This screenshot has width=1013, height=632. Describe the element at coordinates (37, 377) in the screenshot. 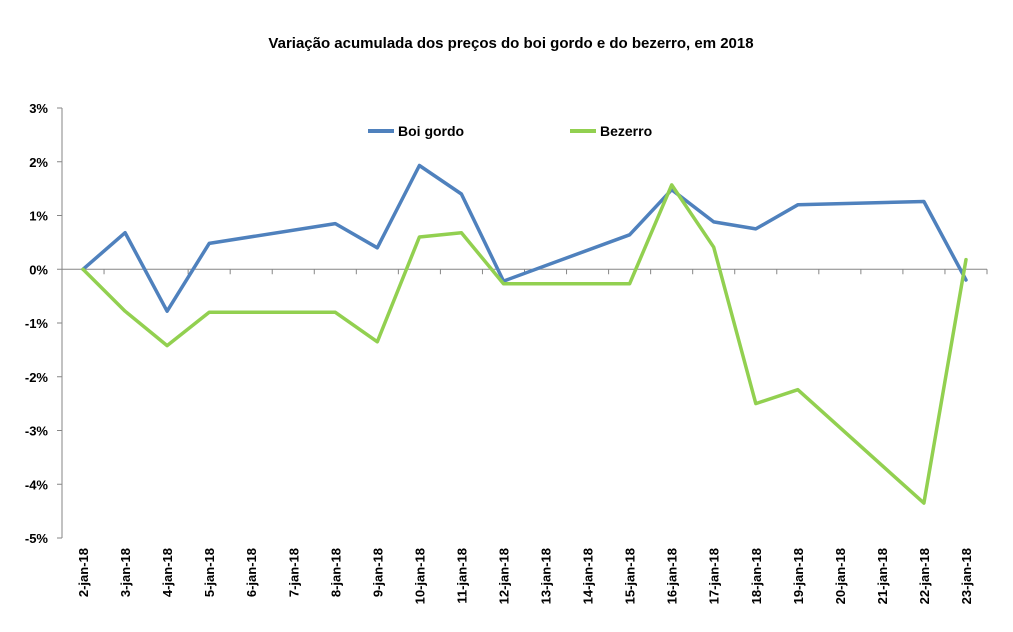

I see `y-tick-label: -2%` at that location.